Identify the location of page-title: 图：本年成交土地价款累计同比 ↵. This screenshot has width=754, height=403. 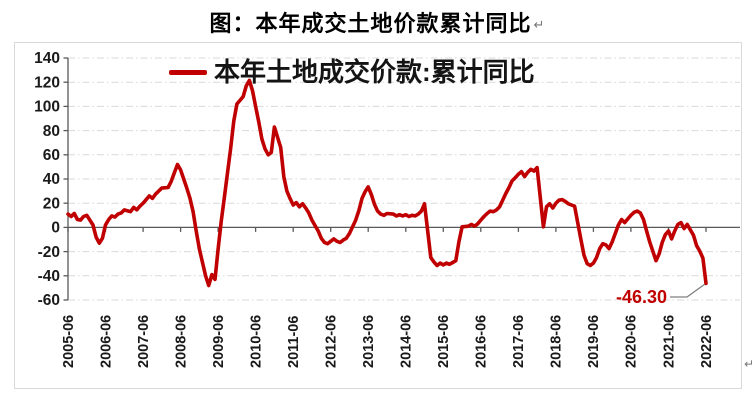
(377, 22).